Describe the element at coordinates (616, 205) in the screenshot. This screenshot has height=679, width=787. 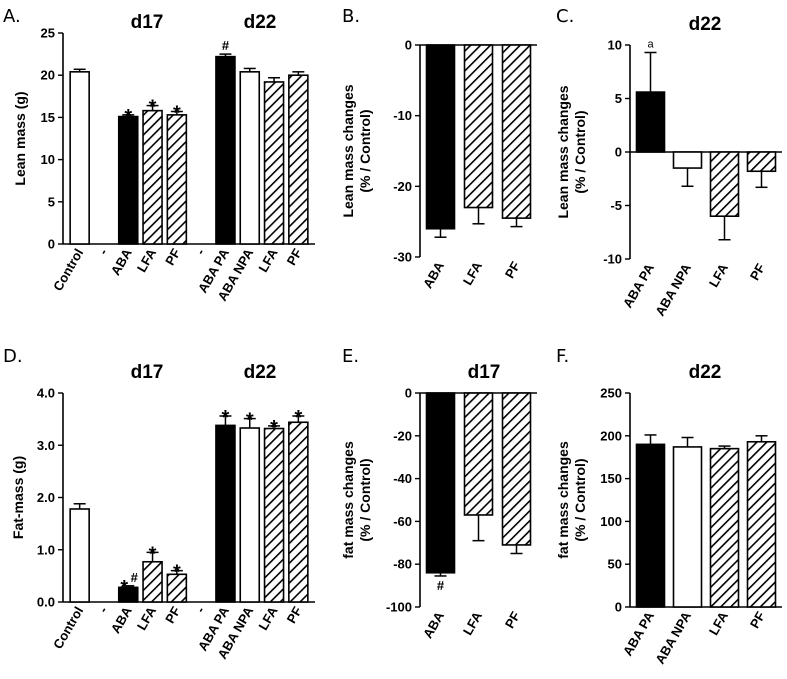
I see `y-tick-label: -5` at that location.